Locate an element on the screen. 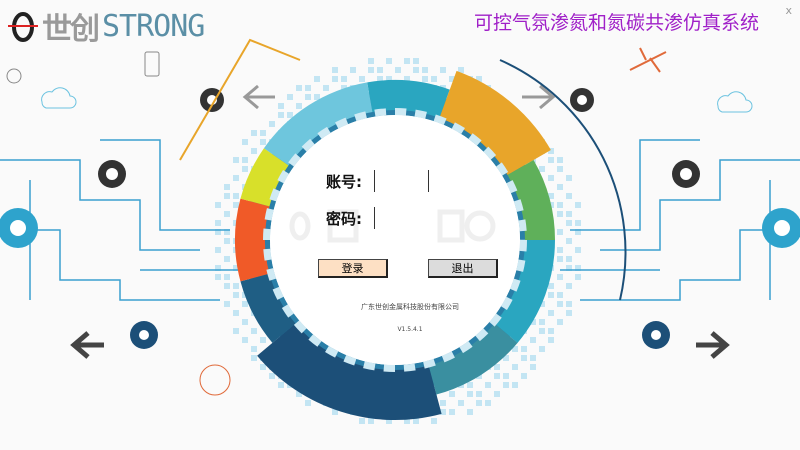  account-row: 账号: is located at coordinates (377, 181).